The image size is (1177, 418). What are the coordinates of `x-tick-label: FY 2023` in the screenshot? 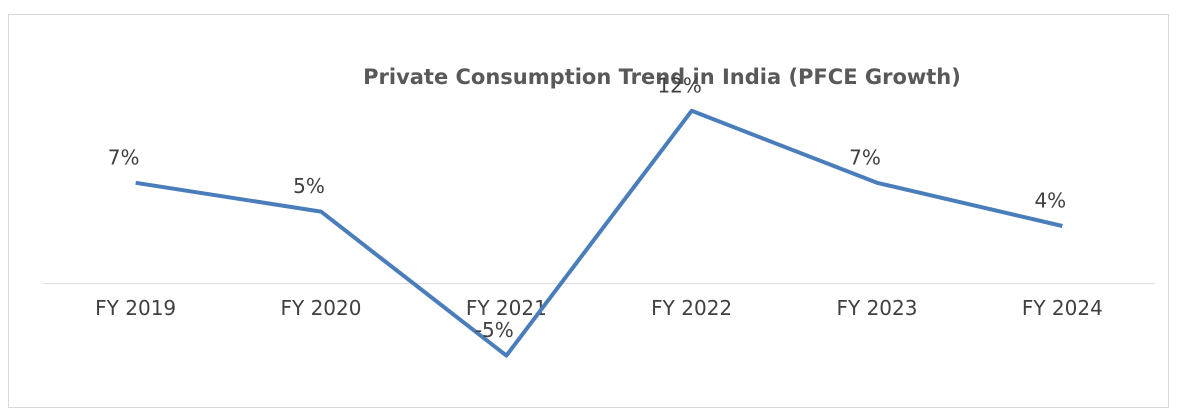 It's located at (877, 308).